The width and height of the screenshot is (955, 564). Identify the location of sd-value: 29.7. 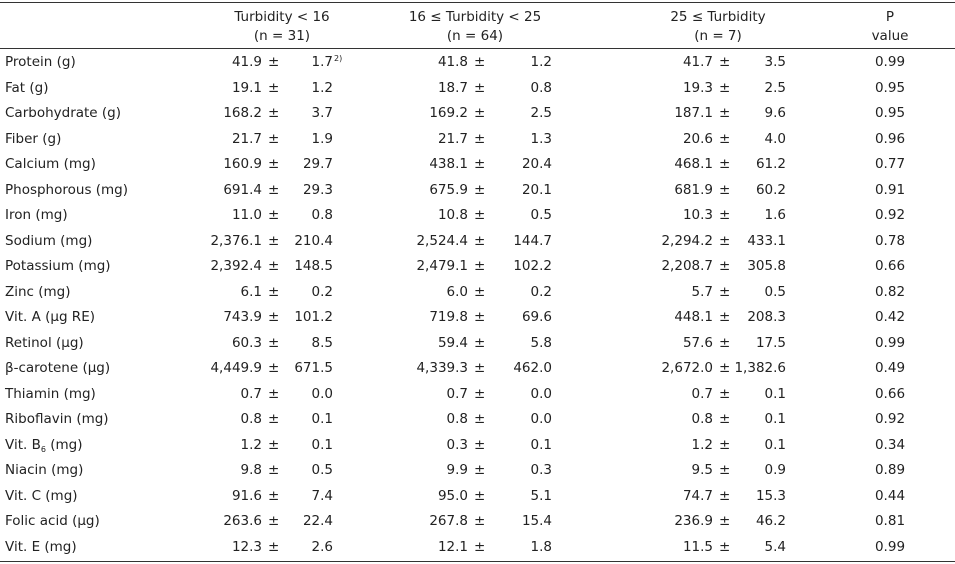
(317, 164).